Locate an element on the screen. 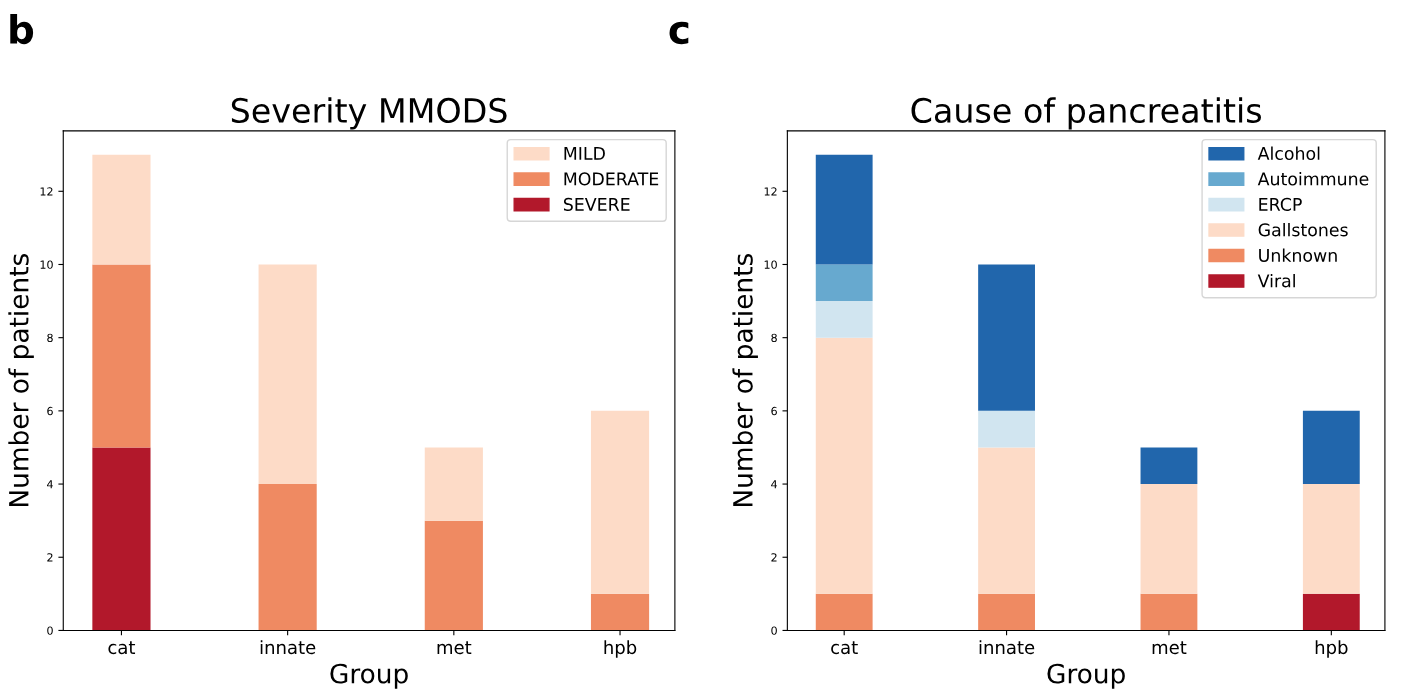 The width and height of the screenshot is (1406, 689). chart-title: Severity MMODS is located at coordinates (369, 113).